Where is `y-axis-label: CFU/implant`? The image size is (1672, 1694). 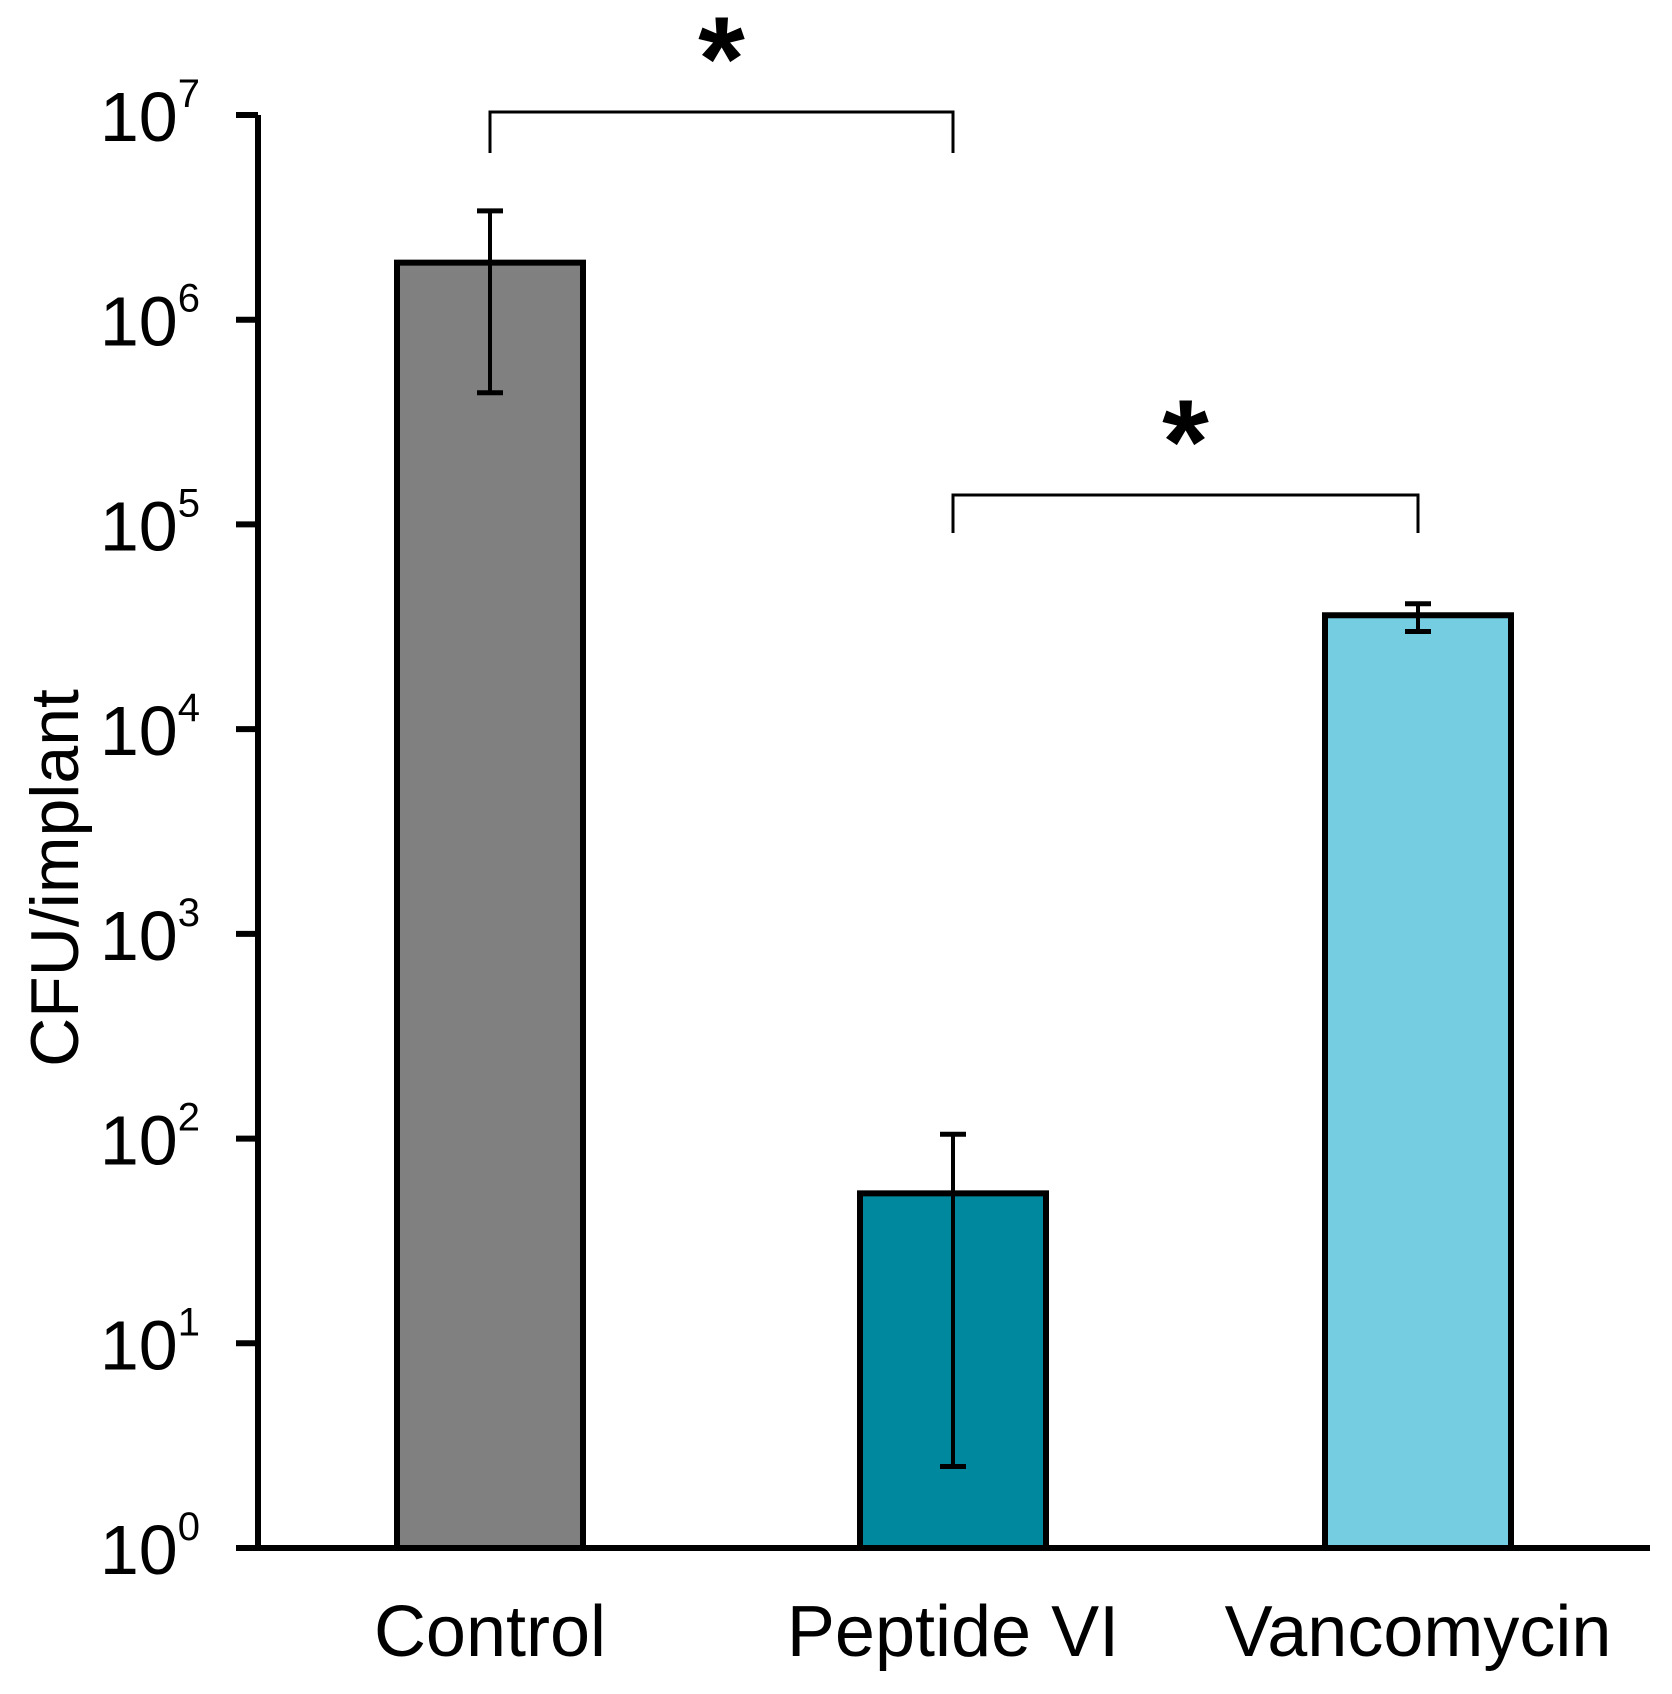 y-axis-label: CFU/implant is located at coordinates (55, 878).